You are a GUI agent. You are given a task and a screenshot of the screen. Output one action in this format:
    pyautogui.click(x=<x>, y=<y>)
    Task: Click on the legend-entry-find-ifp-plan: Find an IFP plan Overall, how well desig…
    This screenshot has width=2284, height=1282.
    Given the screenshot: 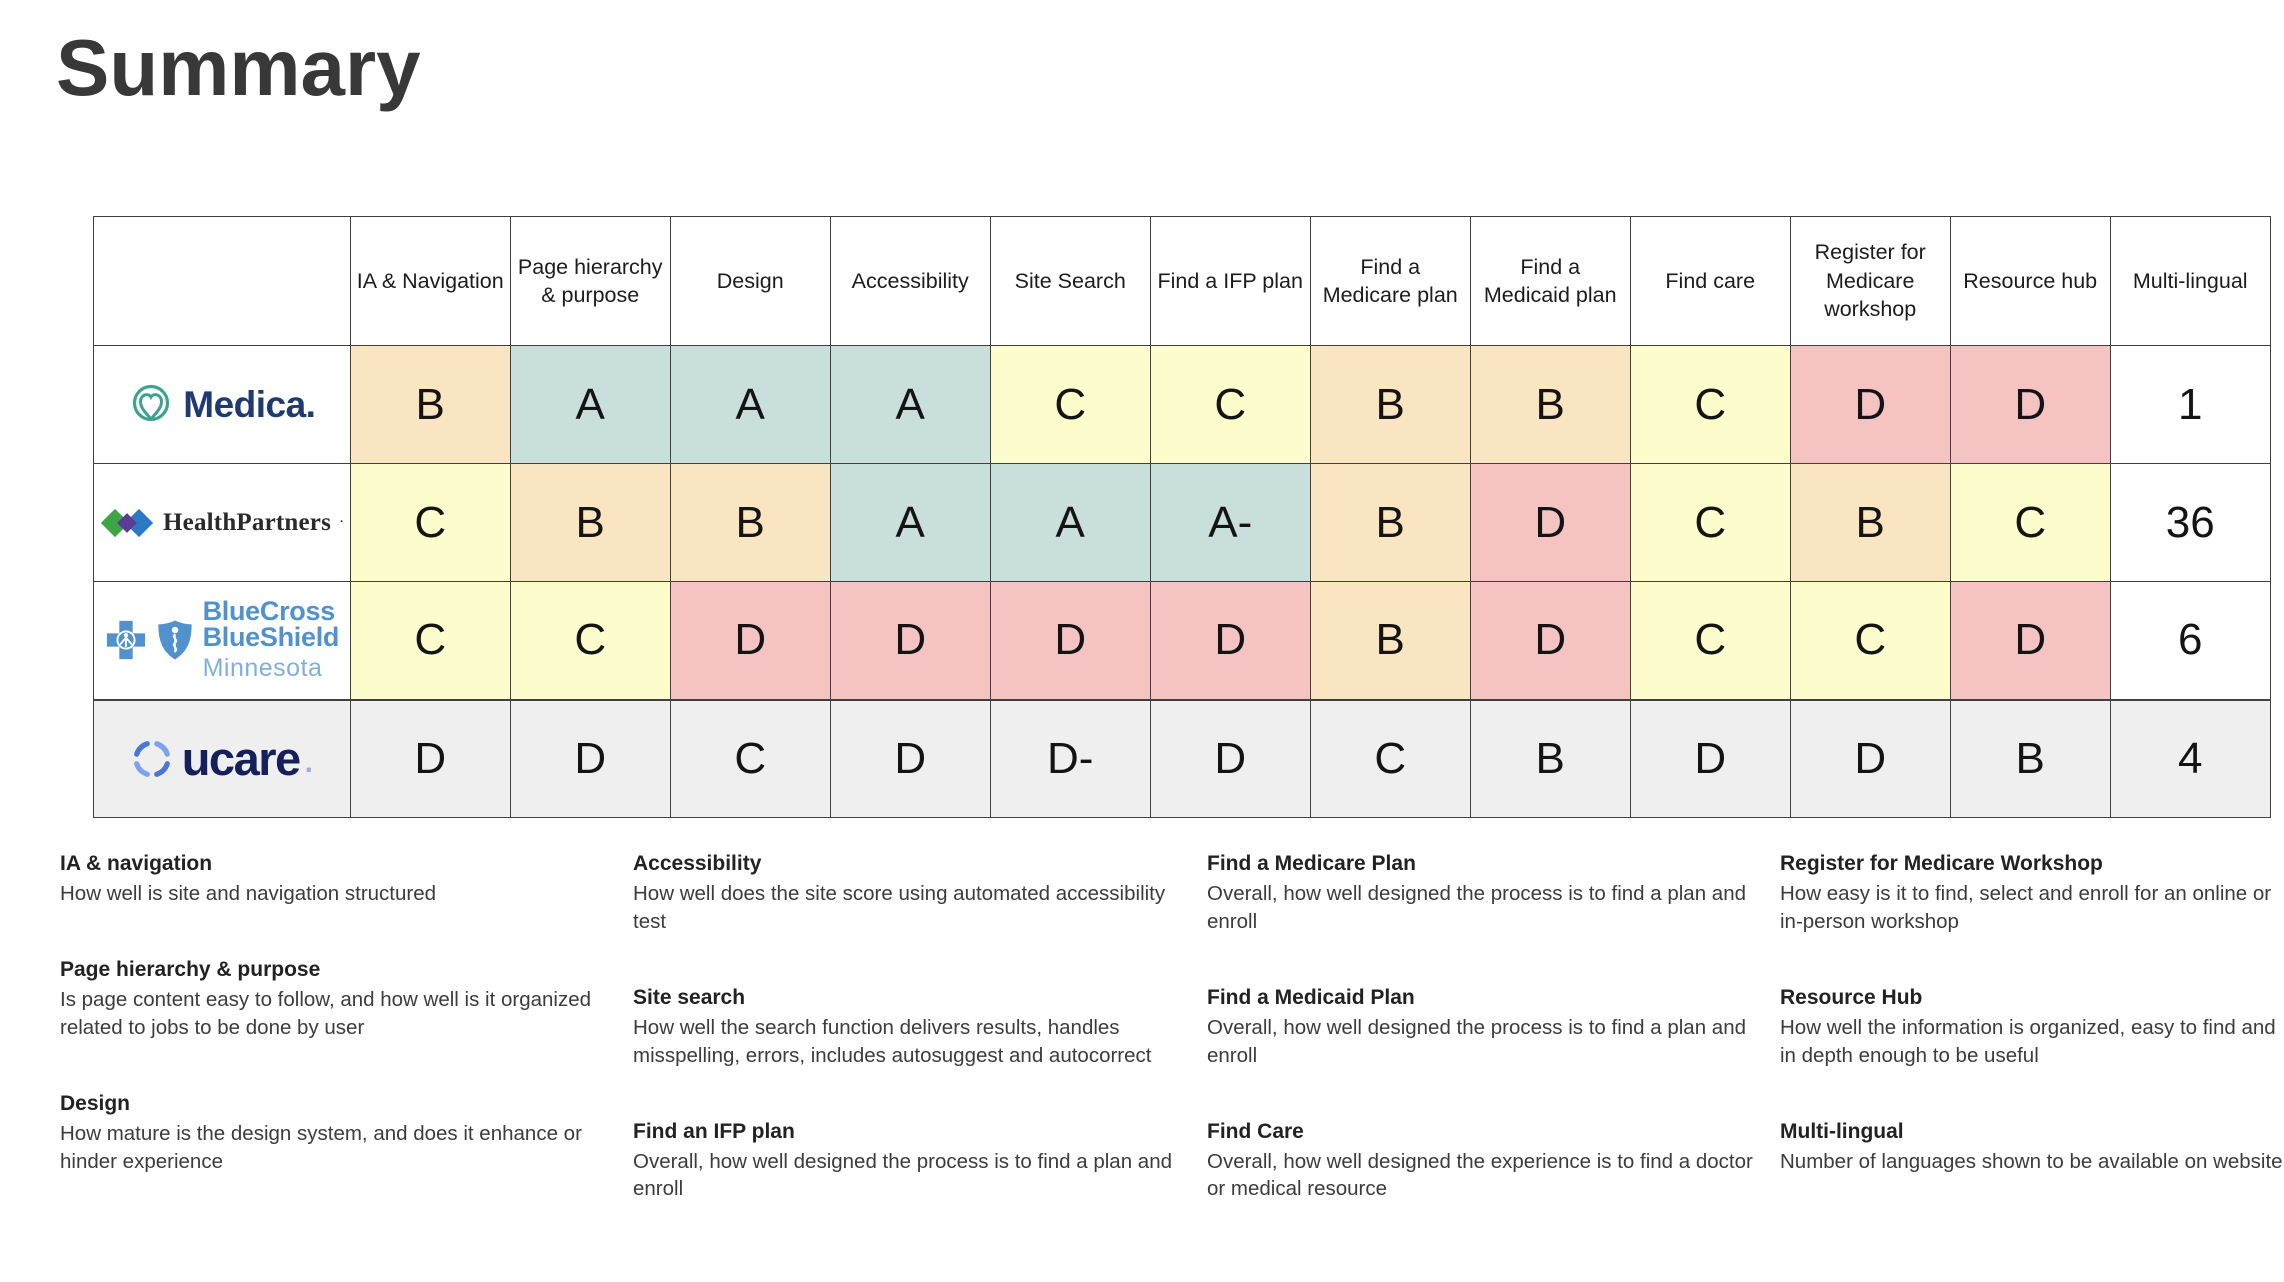 What is the action you would take?
    pyautogui.click(x=907, y=1162)
    